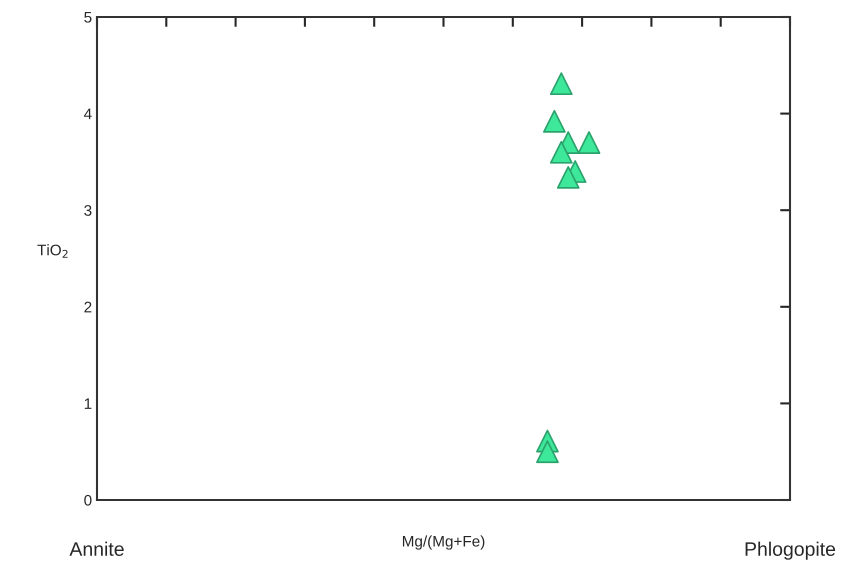  I want to click on y-tick-label: 5, so click(88, 17).